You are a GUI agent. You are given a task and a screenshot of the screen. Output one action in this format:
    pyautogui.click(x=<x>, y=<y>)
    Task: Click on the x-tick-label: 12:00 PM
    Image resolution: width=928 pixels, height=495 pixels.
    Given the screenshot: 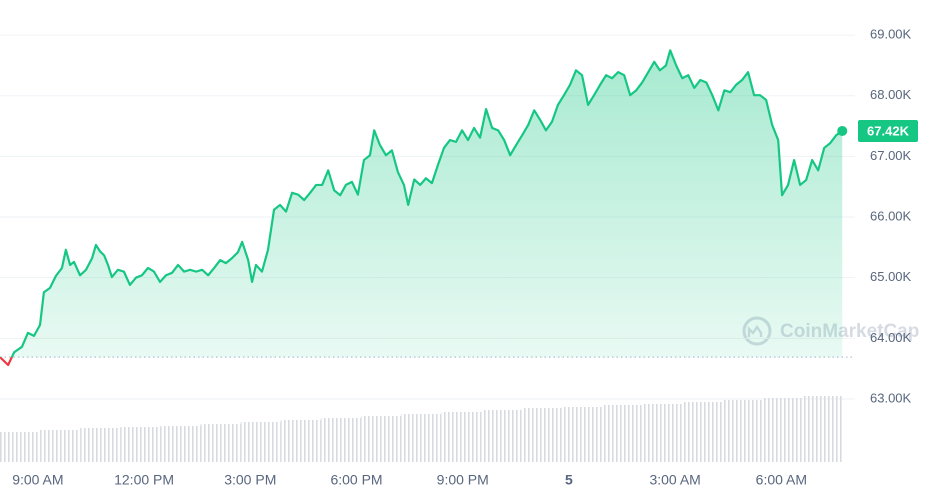 What is the action you would take?
    pyautogui.click(x=144, y=480)
    